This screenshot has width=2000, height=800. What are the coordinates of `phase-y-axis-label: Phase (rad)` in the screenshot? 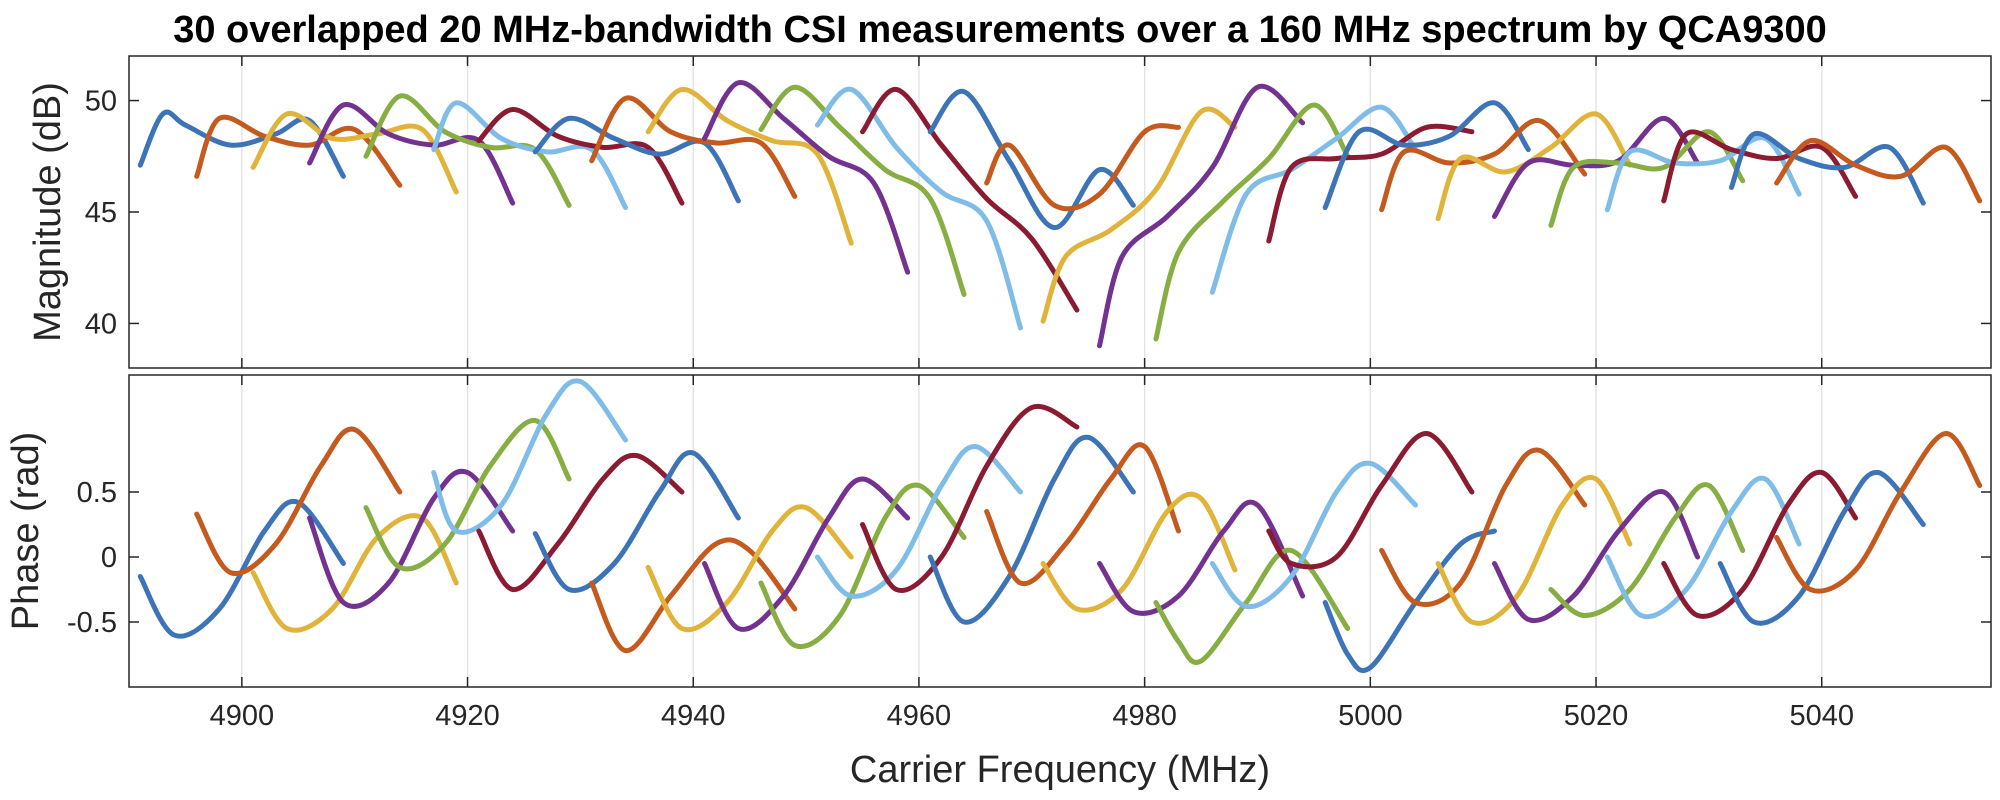 It's located at (26, 531).